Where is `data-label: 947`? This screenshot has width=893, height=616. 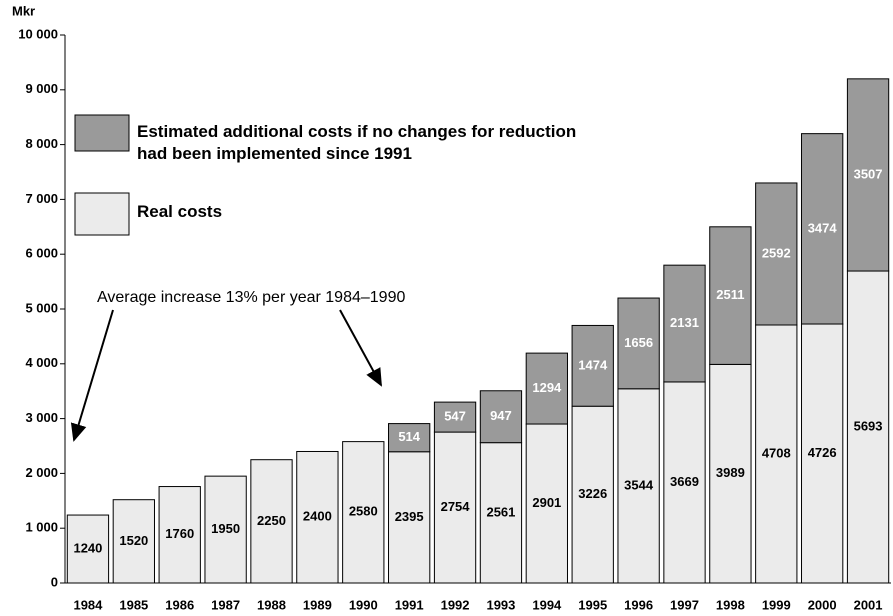 data-label: 947 is located at coordinates (501, 415).